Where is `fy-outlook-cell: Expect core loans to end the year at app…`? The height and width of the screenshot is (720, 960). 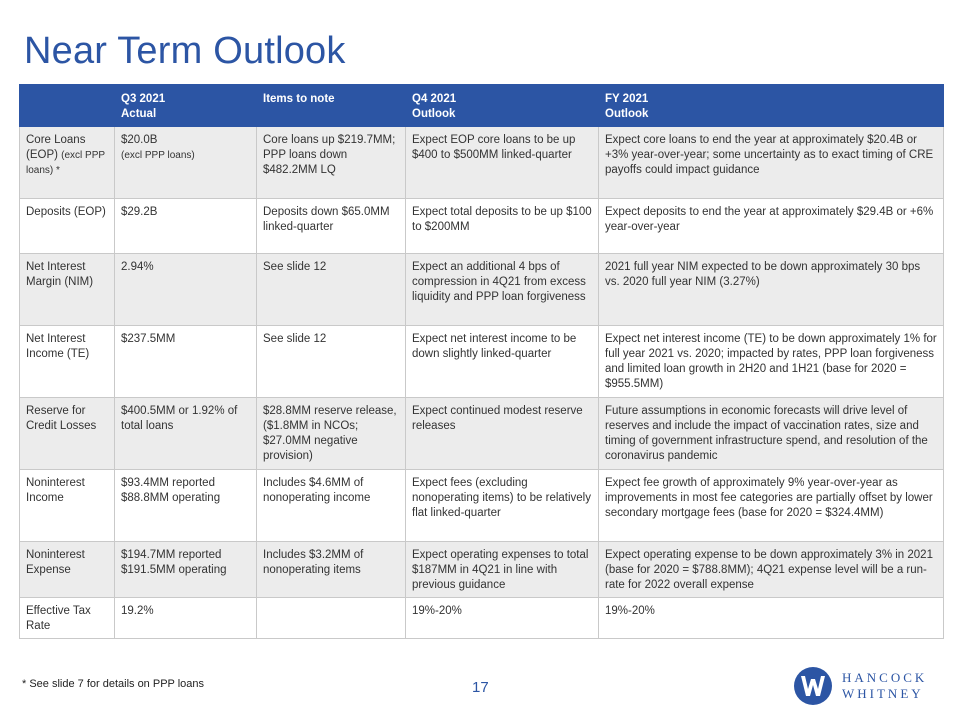
fy-outlook-cell: Expect core loans to end the year at app… is located at coordinates (771, 162).